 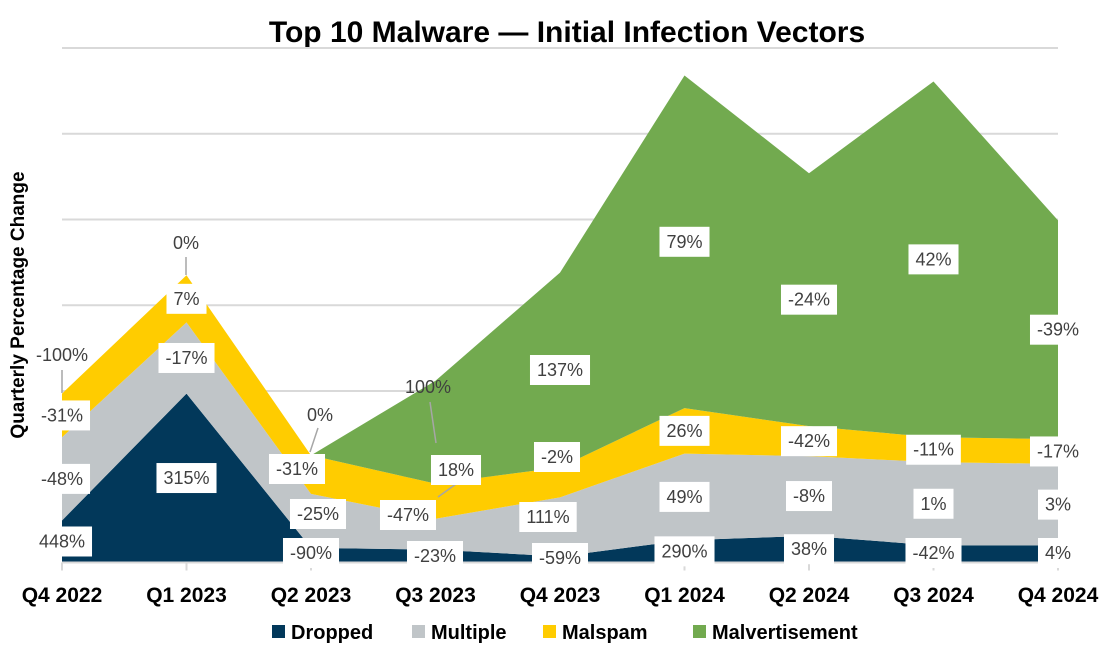 I want to click on data-label-text: -8%, so click(x=809, y=496).